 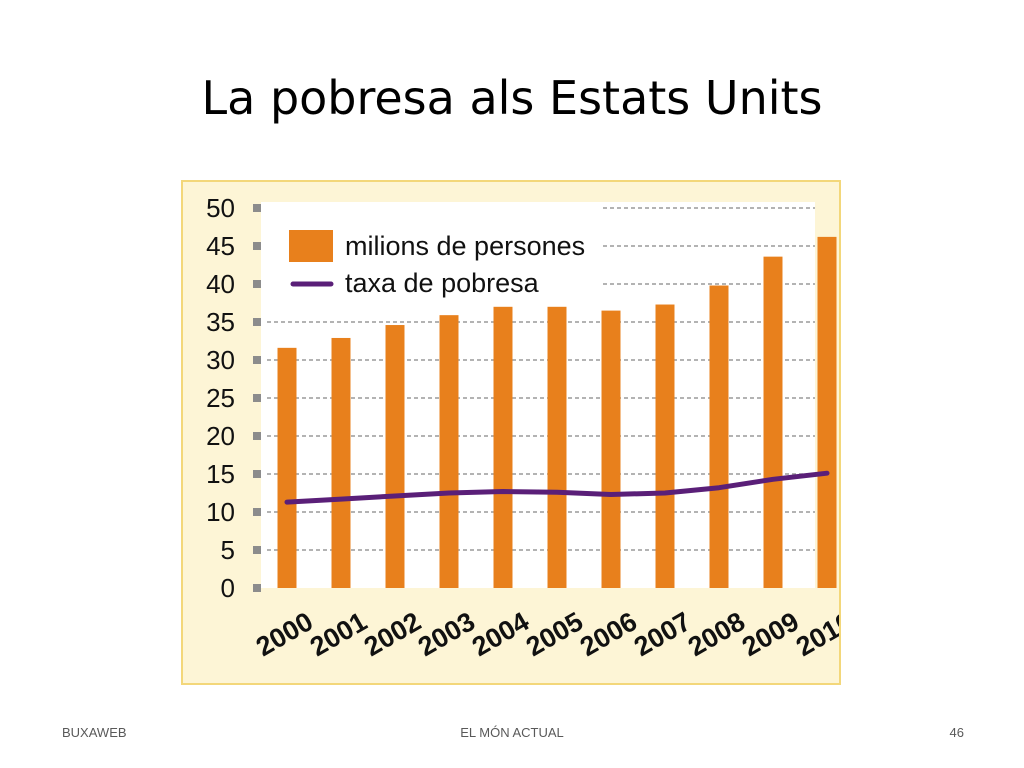 What do you see at coordinates (815, 634) in the screenshot?
I see `x-tick-label: 2010` at bounding box center [815, 634].